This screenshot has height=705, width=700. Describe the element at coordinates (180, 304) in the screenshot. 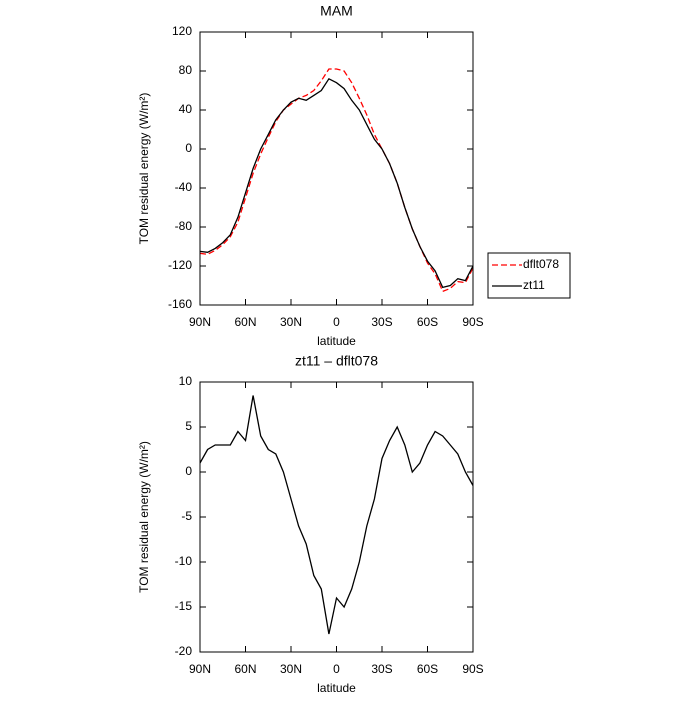

I see `y-tick-label: -160` at that location.